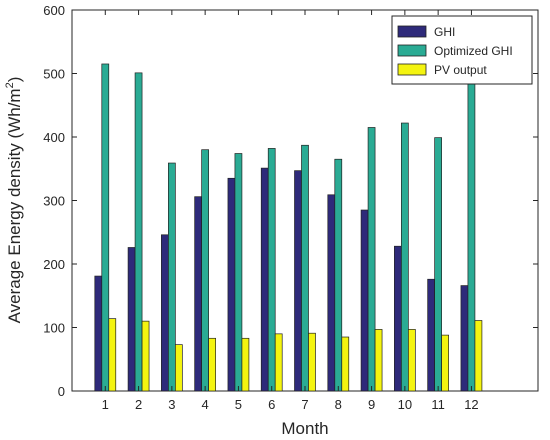 This screenshot has height=440, width=550. I want to click on x-tick-label-11: 11, so click(438, 404).